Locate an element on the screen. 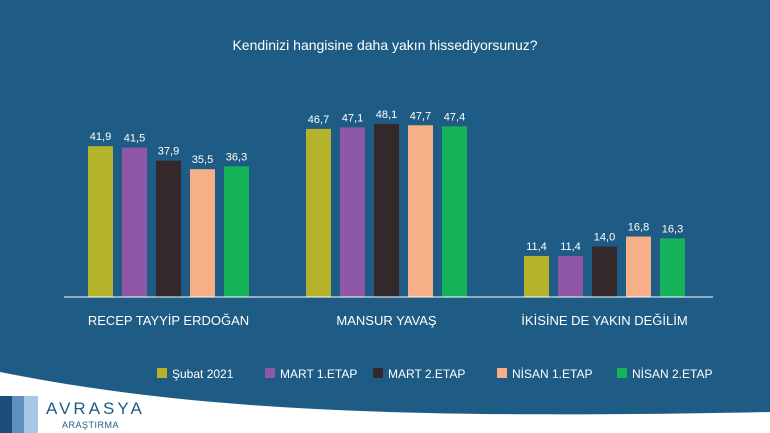 The height and width of the screenshot is (433, 770). data-label-4-group-2: 47,7 is located at coordinates (420, 116).